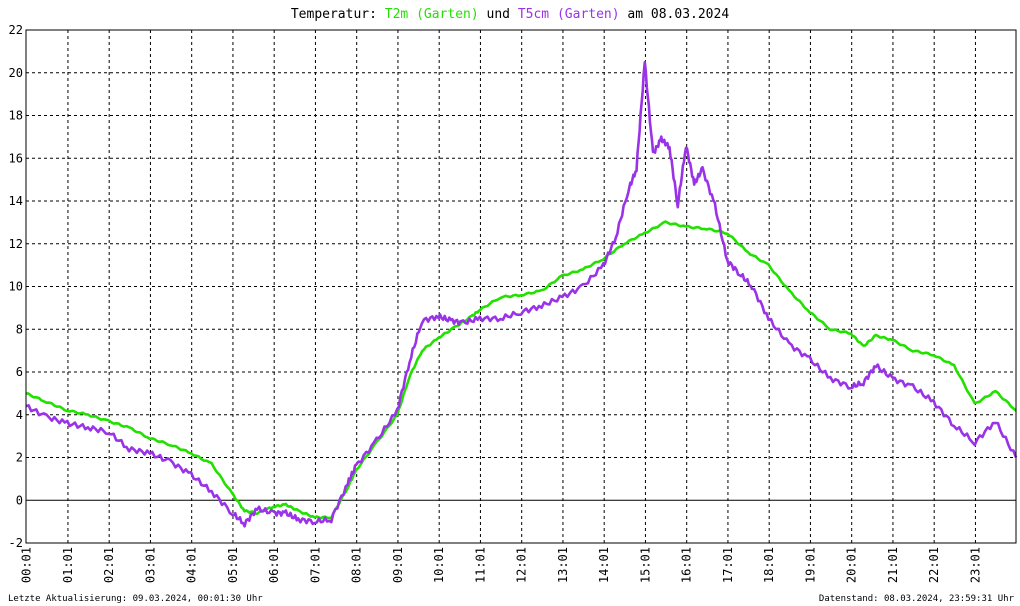 This screenshot has width=1020, height=606. Describe the element at coordinates (68, 565) in the screenshot. I see `x-tick-label: 01:01` at that location.